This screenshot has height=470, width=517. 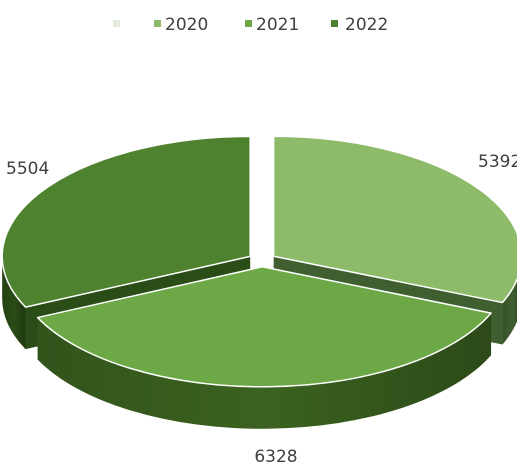 What do you see at coordinates (157, 23) in the screenshot?
I see `legend-swatch-2020` at bounding box center [157, 23].